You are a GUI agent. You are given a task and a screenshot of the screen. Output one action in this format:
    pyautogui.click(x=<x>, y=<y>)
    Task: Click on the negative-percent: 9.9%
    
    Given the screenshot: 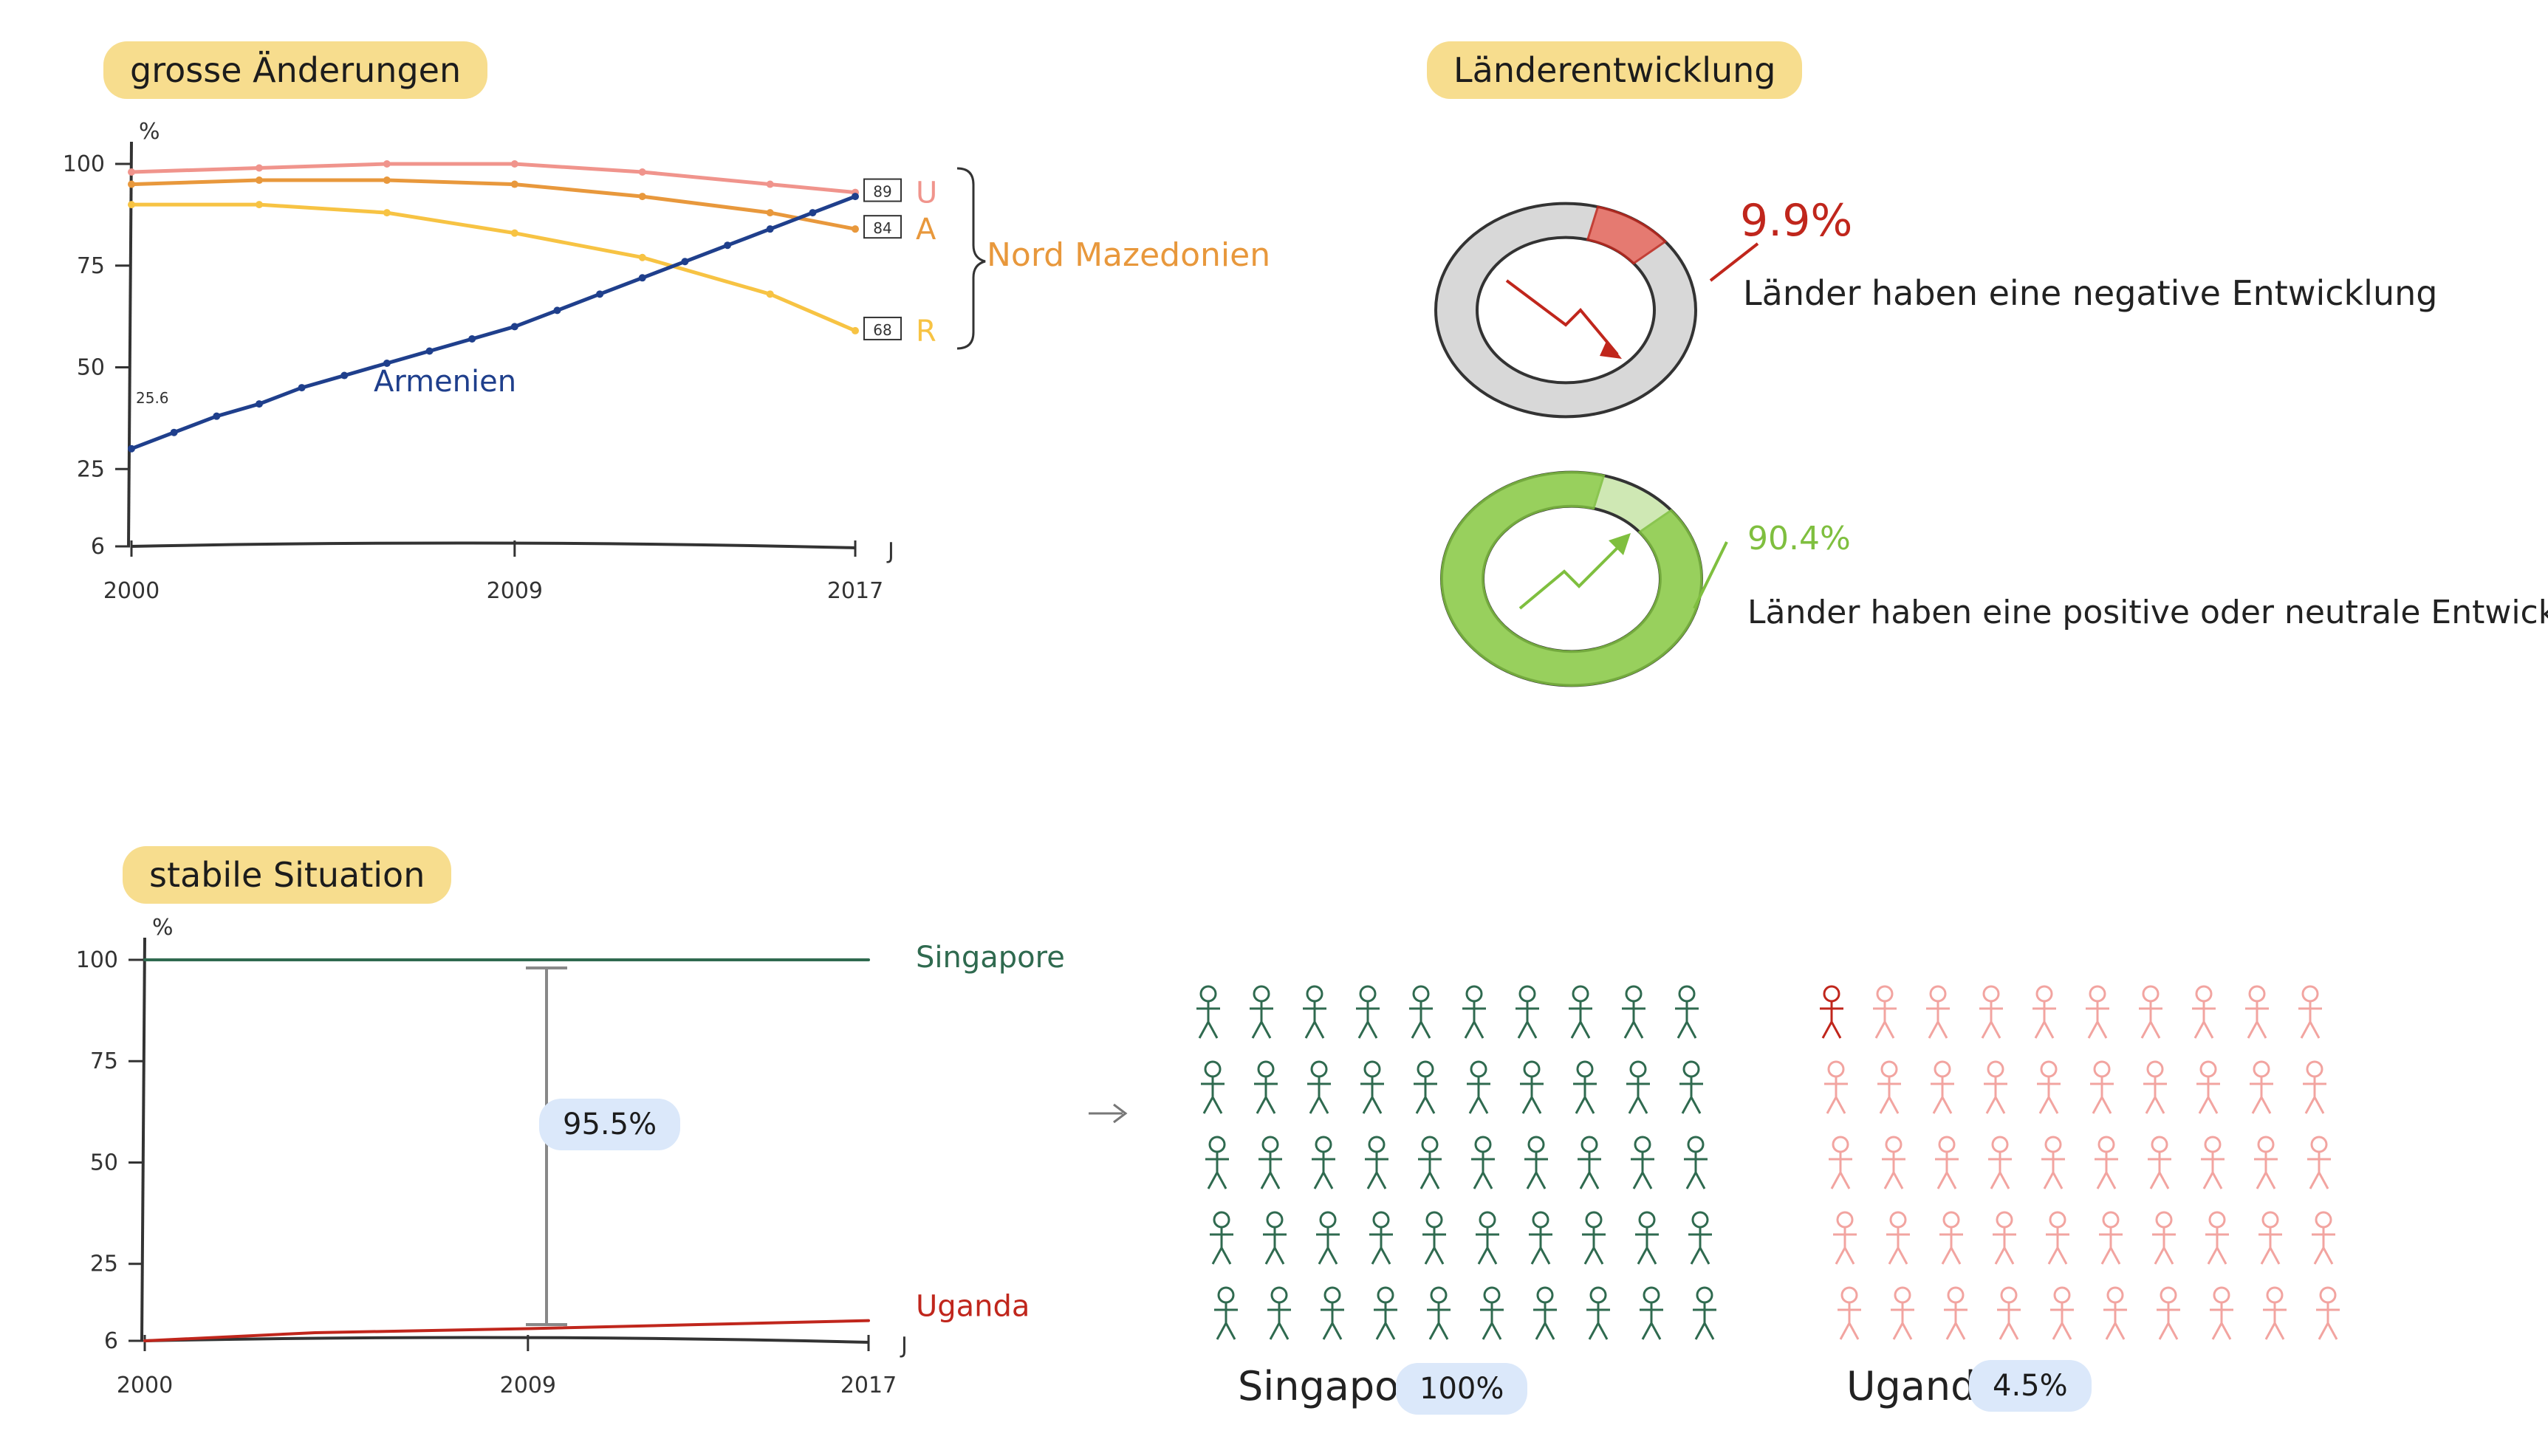 What is the action you would take?
    pyautogui.click(x=1796, y=221)
    